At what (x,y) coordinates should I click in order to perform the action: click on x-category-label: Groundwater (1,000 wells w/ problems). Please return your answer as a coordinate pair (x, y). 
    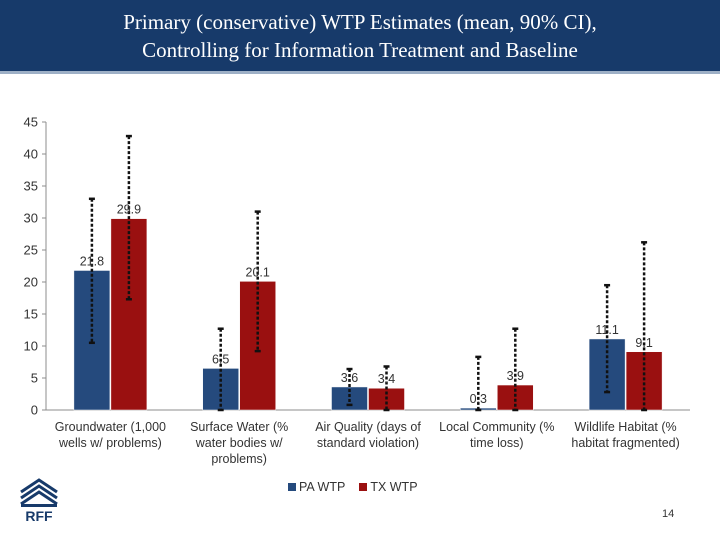
    Looking at the image, I should click on (110, 435).